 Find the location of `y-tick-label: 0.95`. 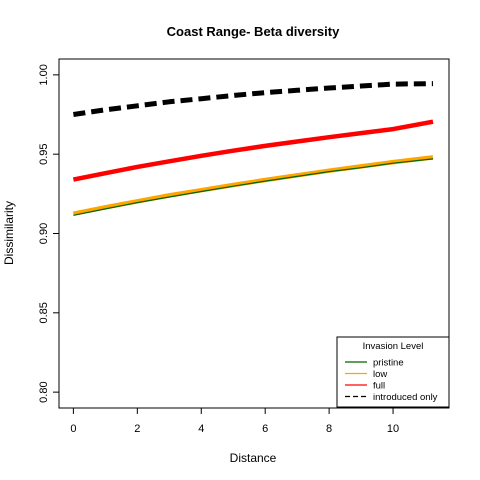

y-tick-label: 0.95 is located at coordinates (44, 153).